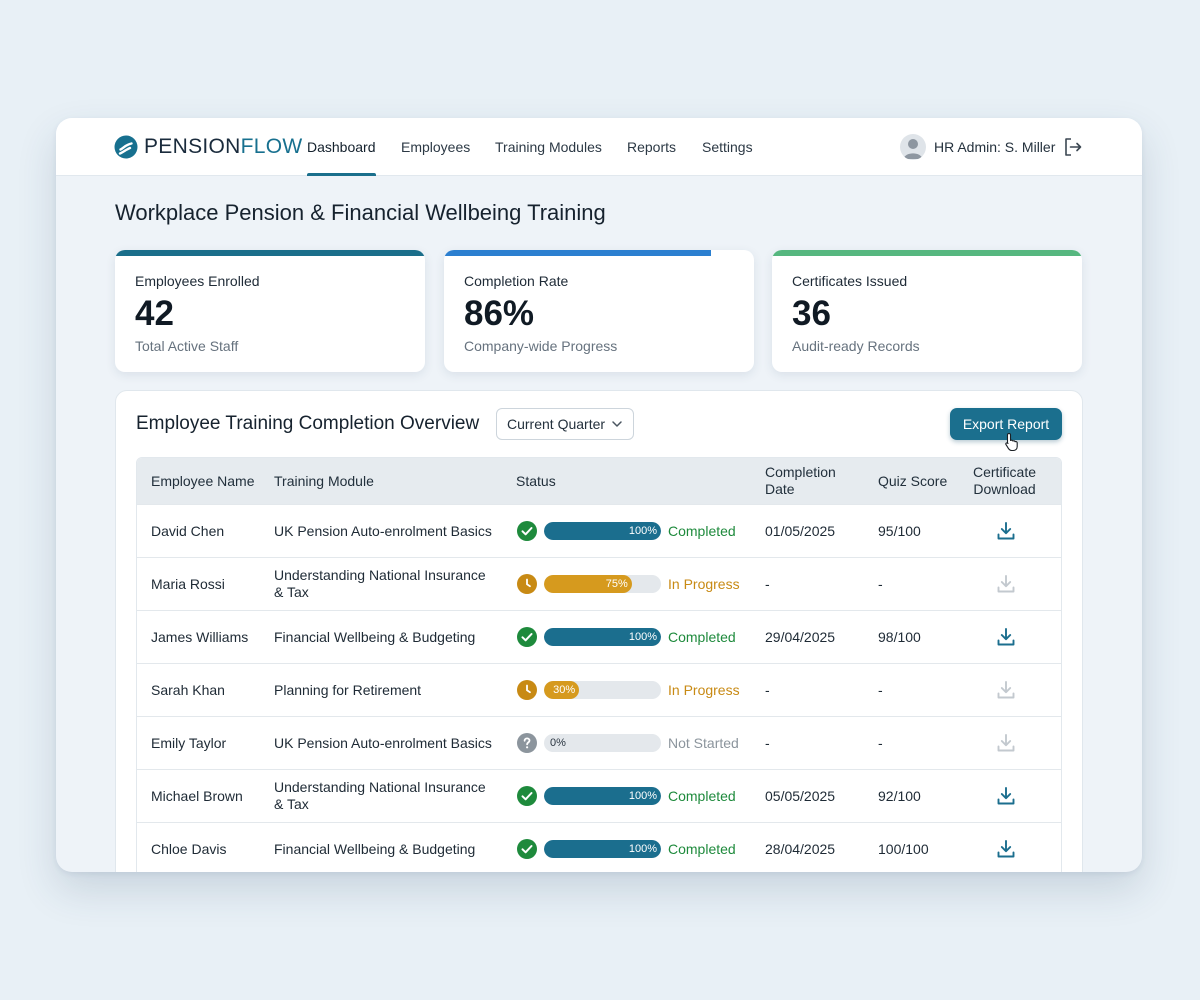 The width and height of the screenshot is (1200, 1000). I want to click on nav-training-modules: Training Modules, so click(548, 147).